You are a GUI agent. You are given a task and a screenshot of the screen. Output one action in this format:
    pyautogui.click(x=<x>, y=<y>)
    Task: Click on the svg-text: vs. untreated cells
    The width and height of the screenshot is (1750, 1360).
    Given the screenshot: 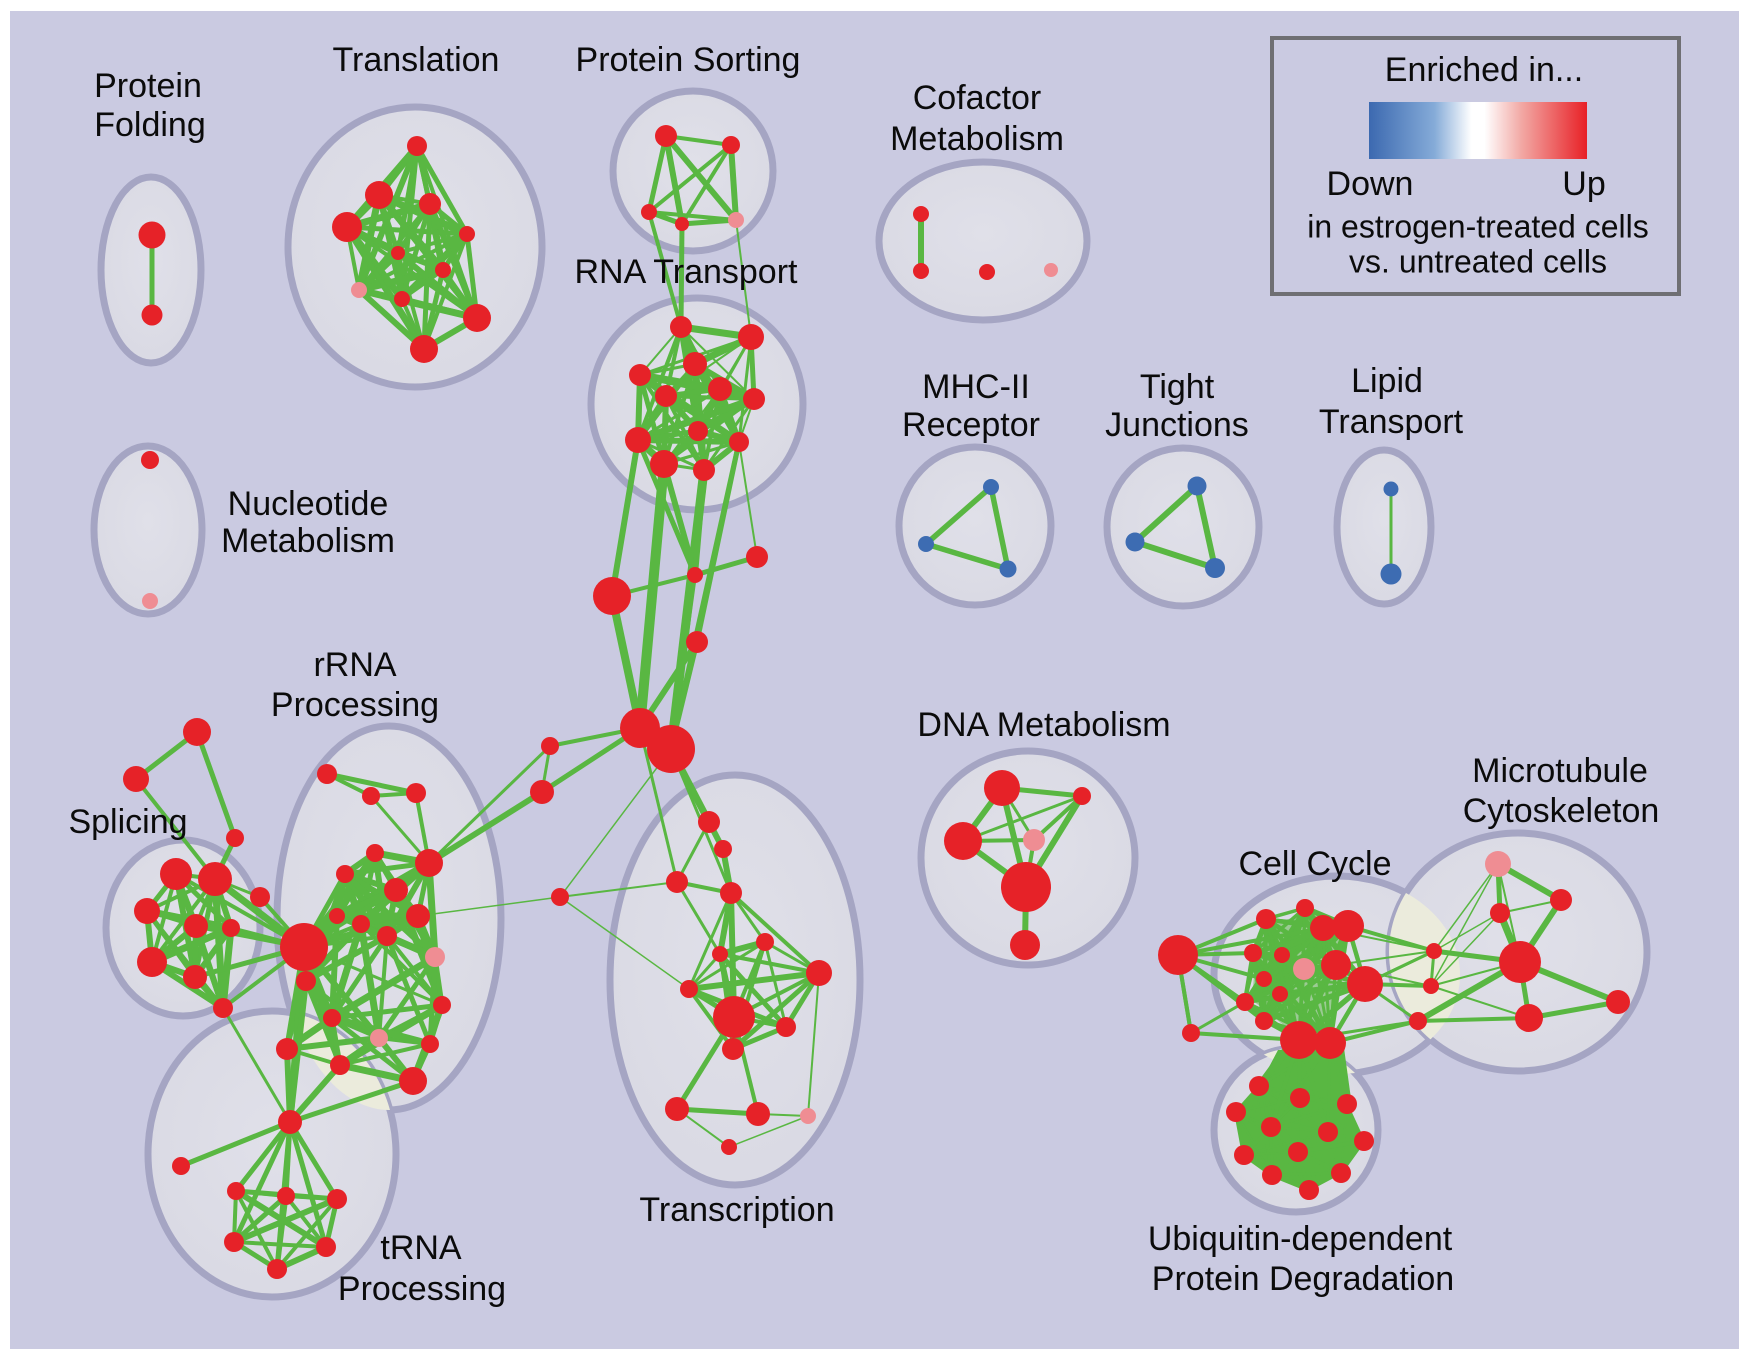 What is the action you would take?
    pyautogui.click(x=1478, y=261)
    